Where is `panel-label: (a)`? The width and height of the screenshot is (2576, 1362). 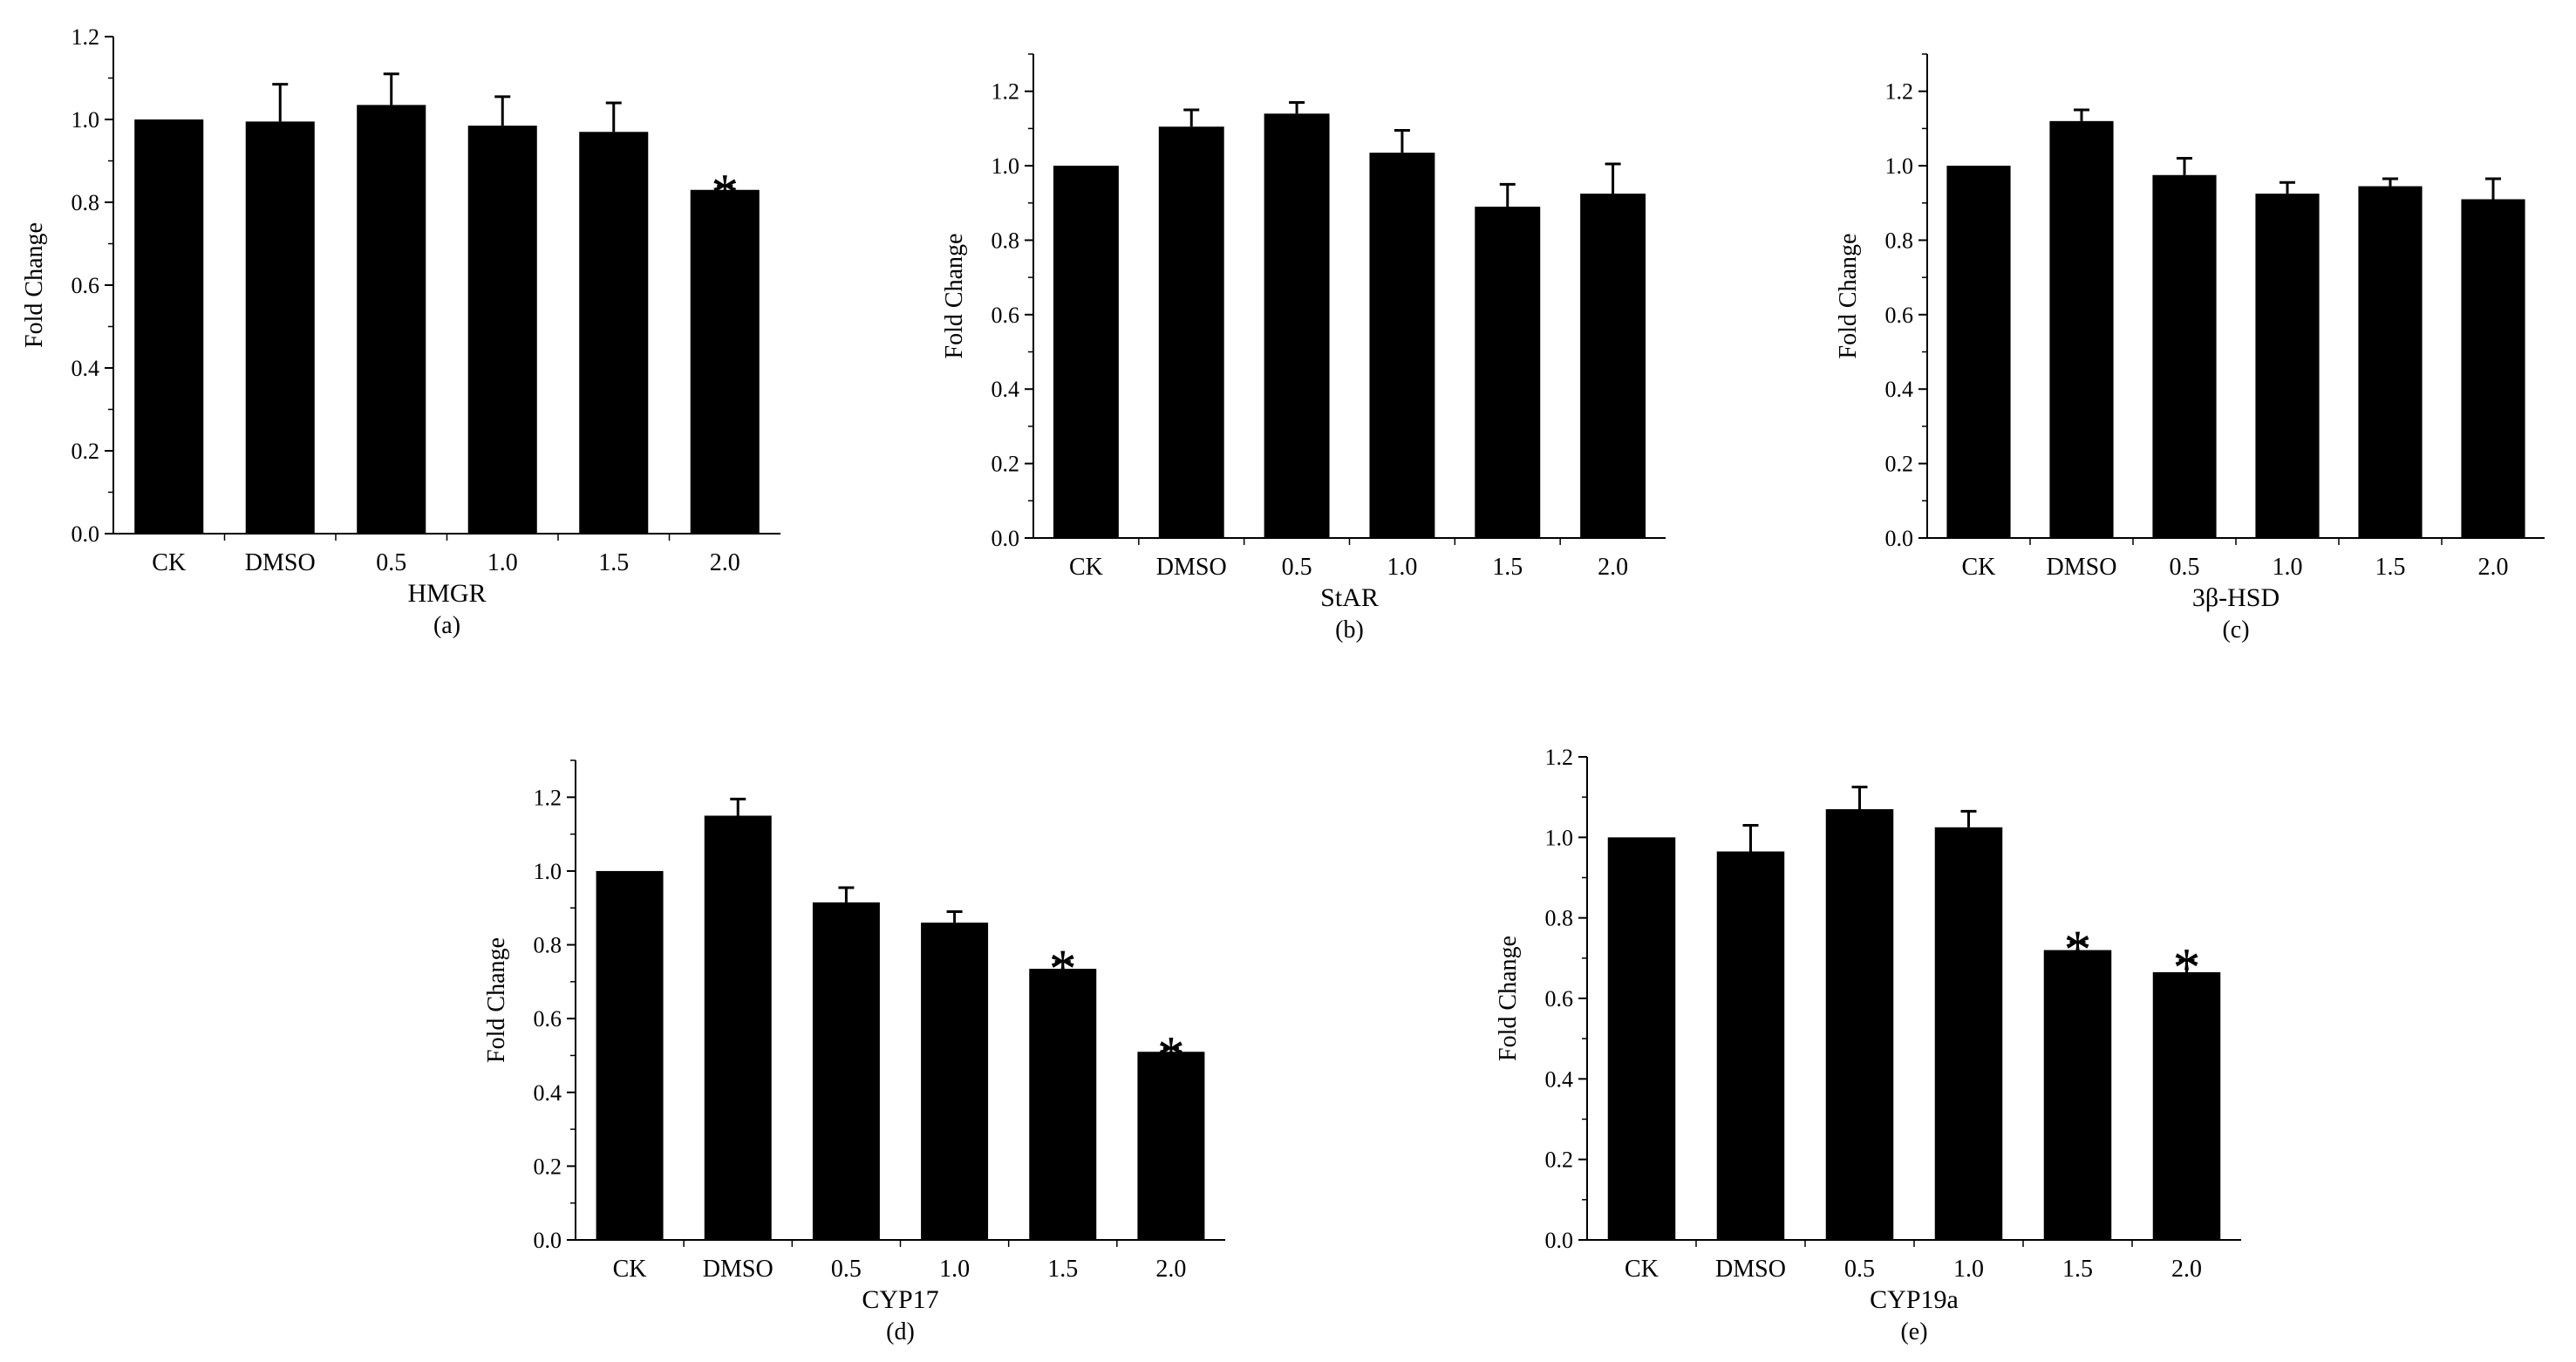
panel-label: (a) is located at coordinates (447, 625).